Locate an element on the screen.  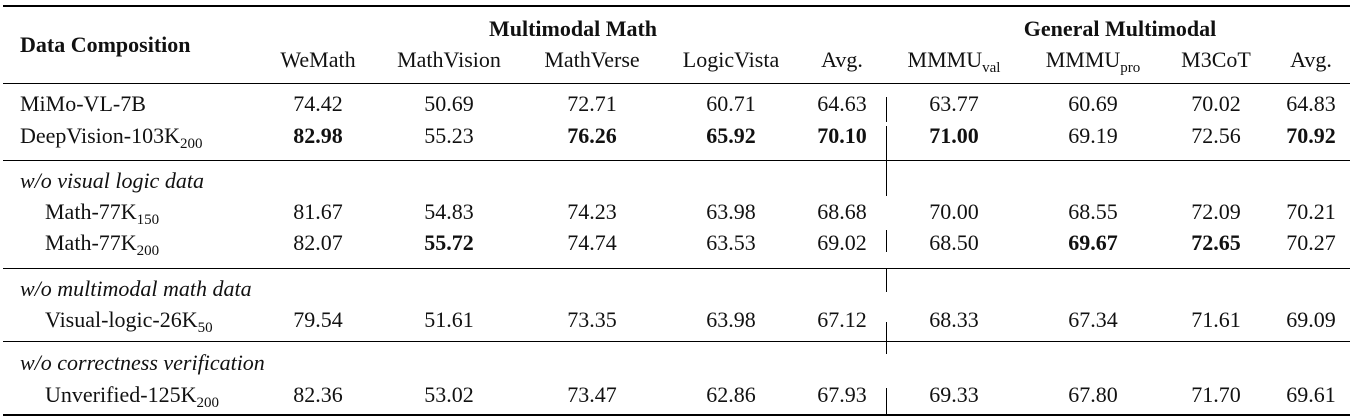
table-cell-text: 71.70 is located at coordinates (1216, 394).